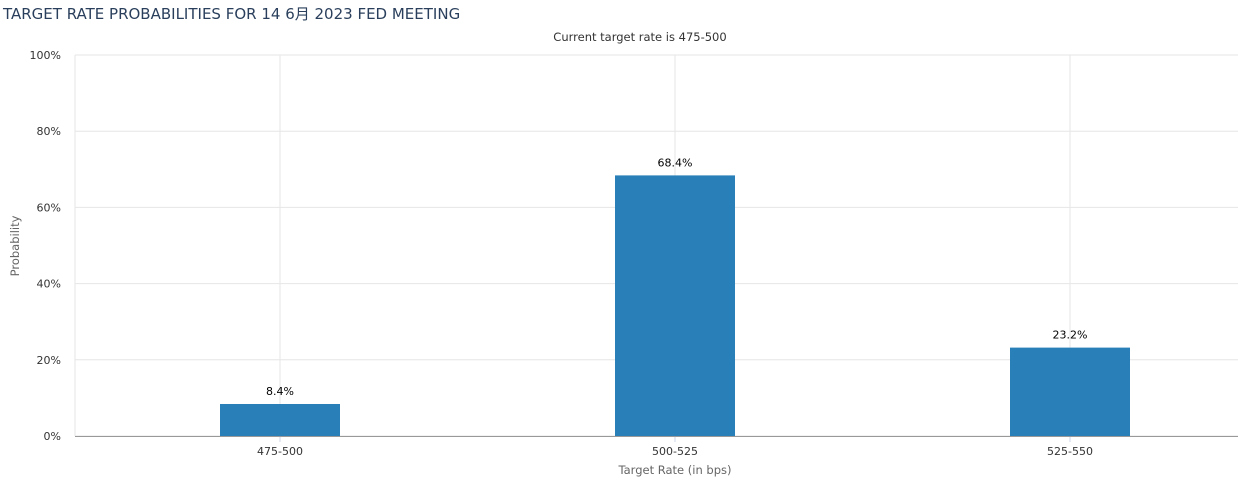 The image size is (1238, 482). I want to click on y-tick-label: 20%, so click(49, 360).